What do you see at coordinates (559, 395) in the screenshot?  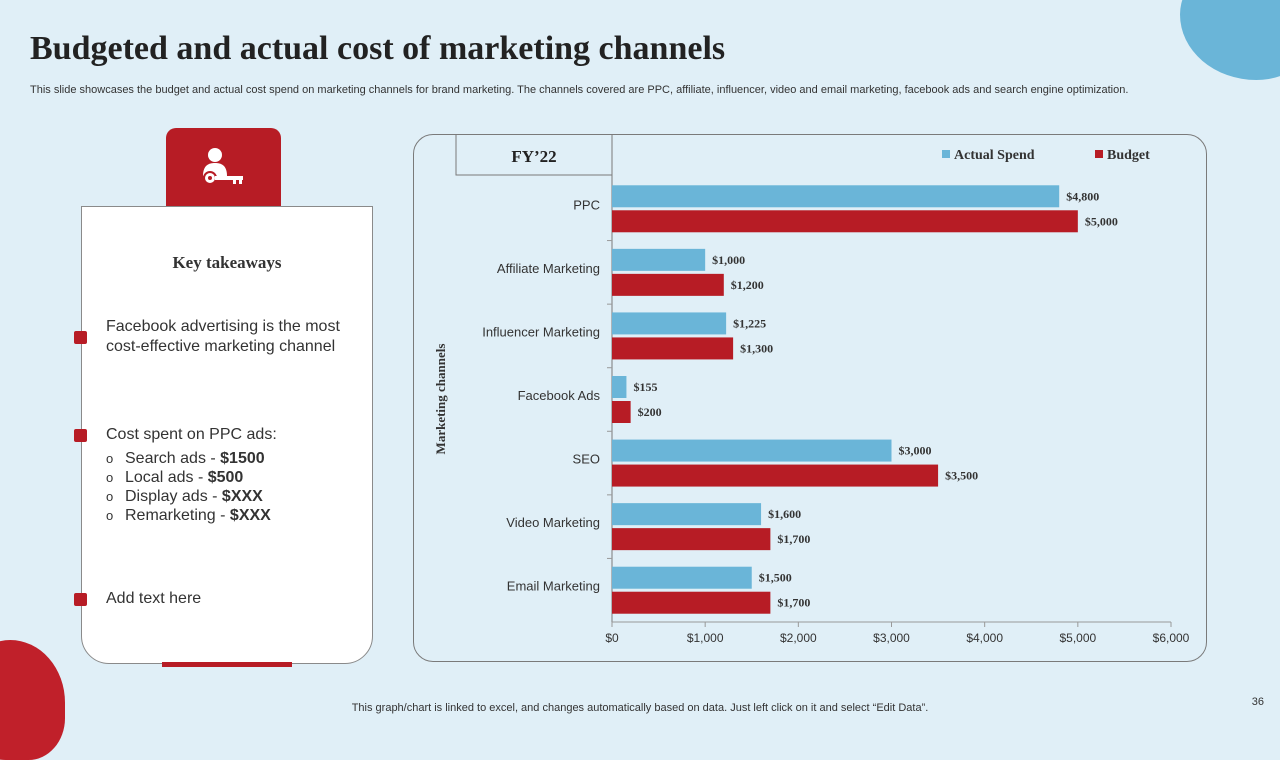 I see `category-label: Facebook Ads` at bounding box center [559, 395].